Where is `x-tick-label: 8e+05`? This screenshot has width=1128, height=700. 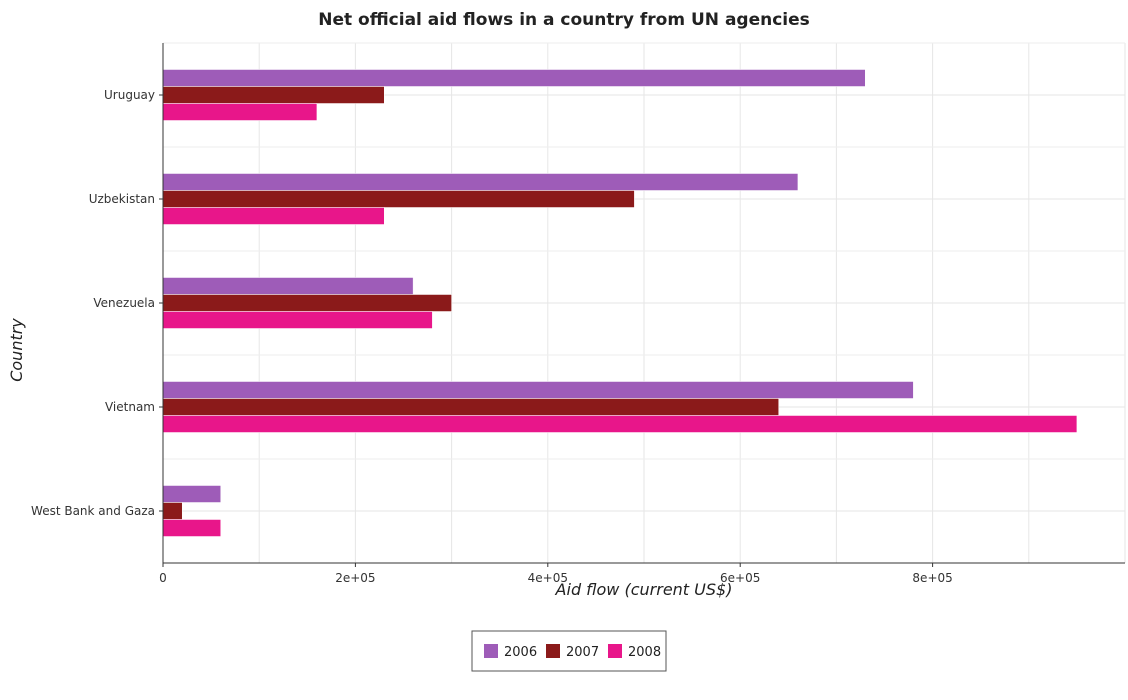
x-tick-label: 8e+05 is located at coordinates (932, 578).